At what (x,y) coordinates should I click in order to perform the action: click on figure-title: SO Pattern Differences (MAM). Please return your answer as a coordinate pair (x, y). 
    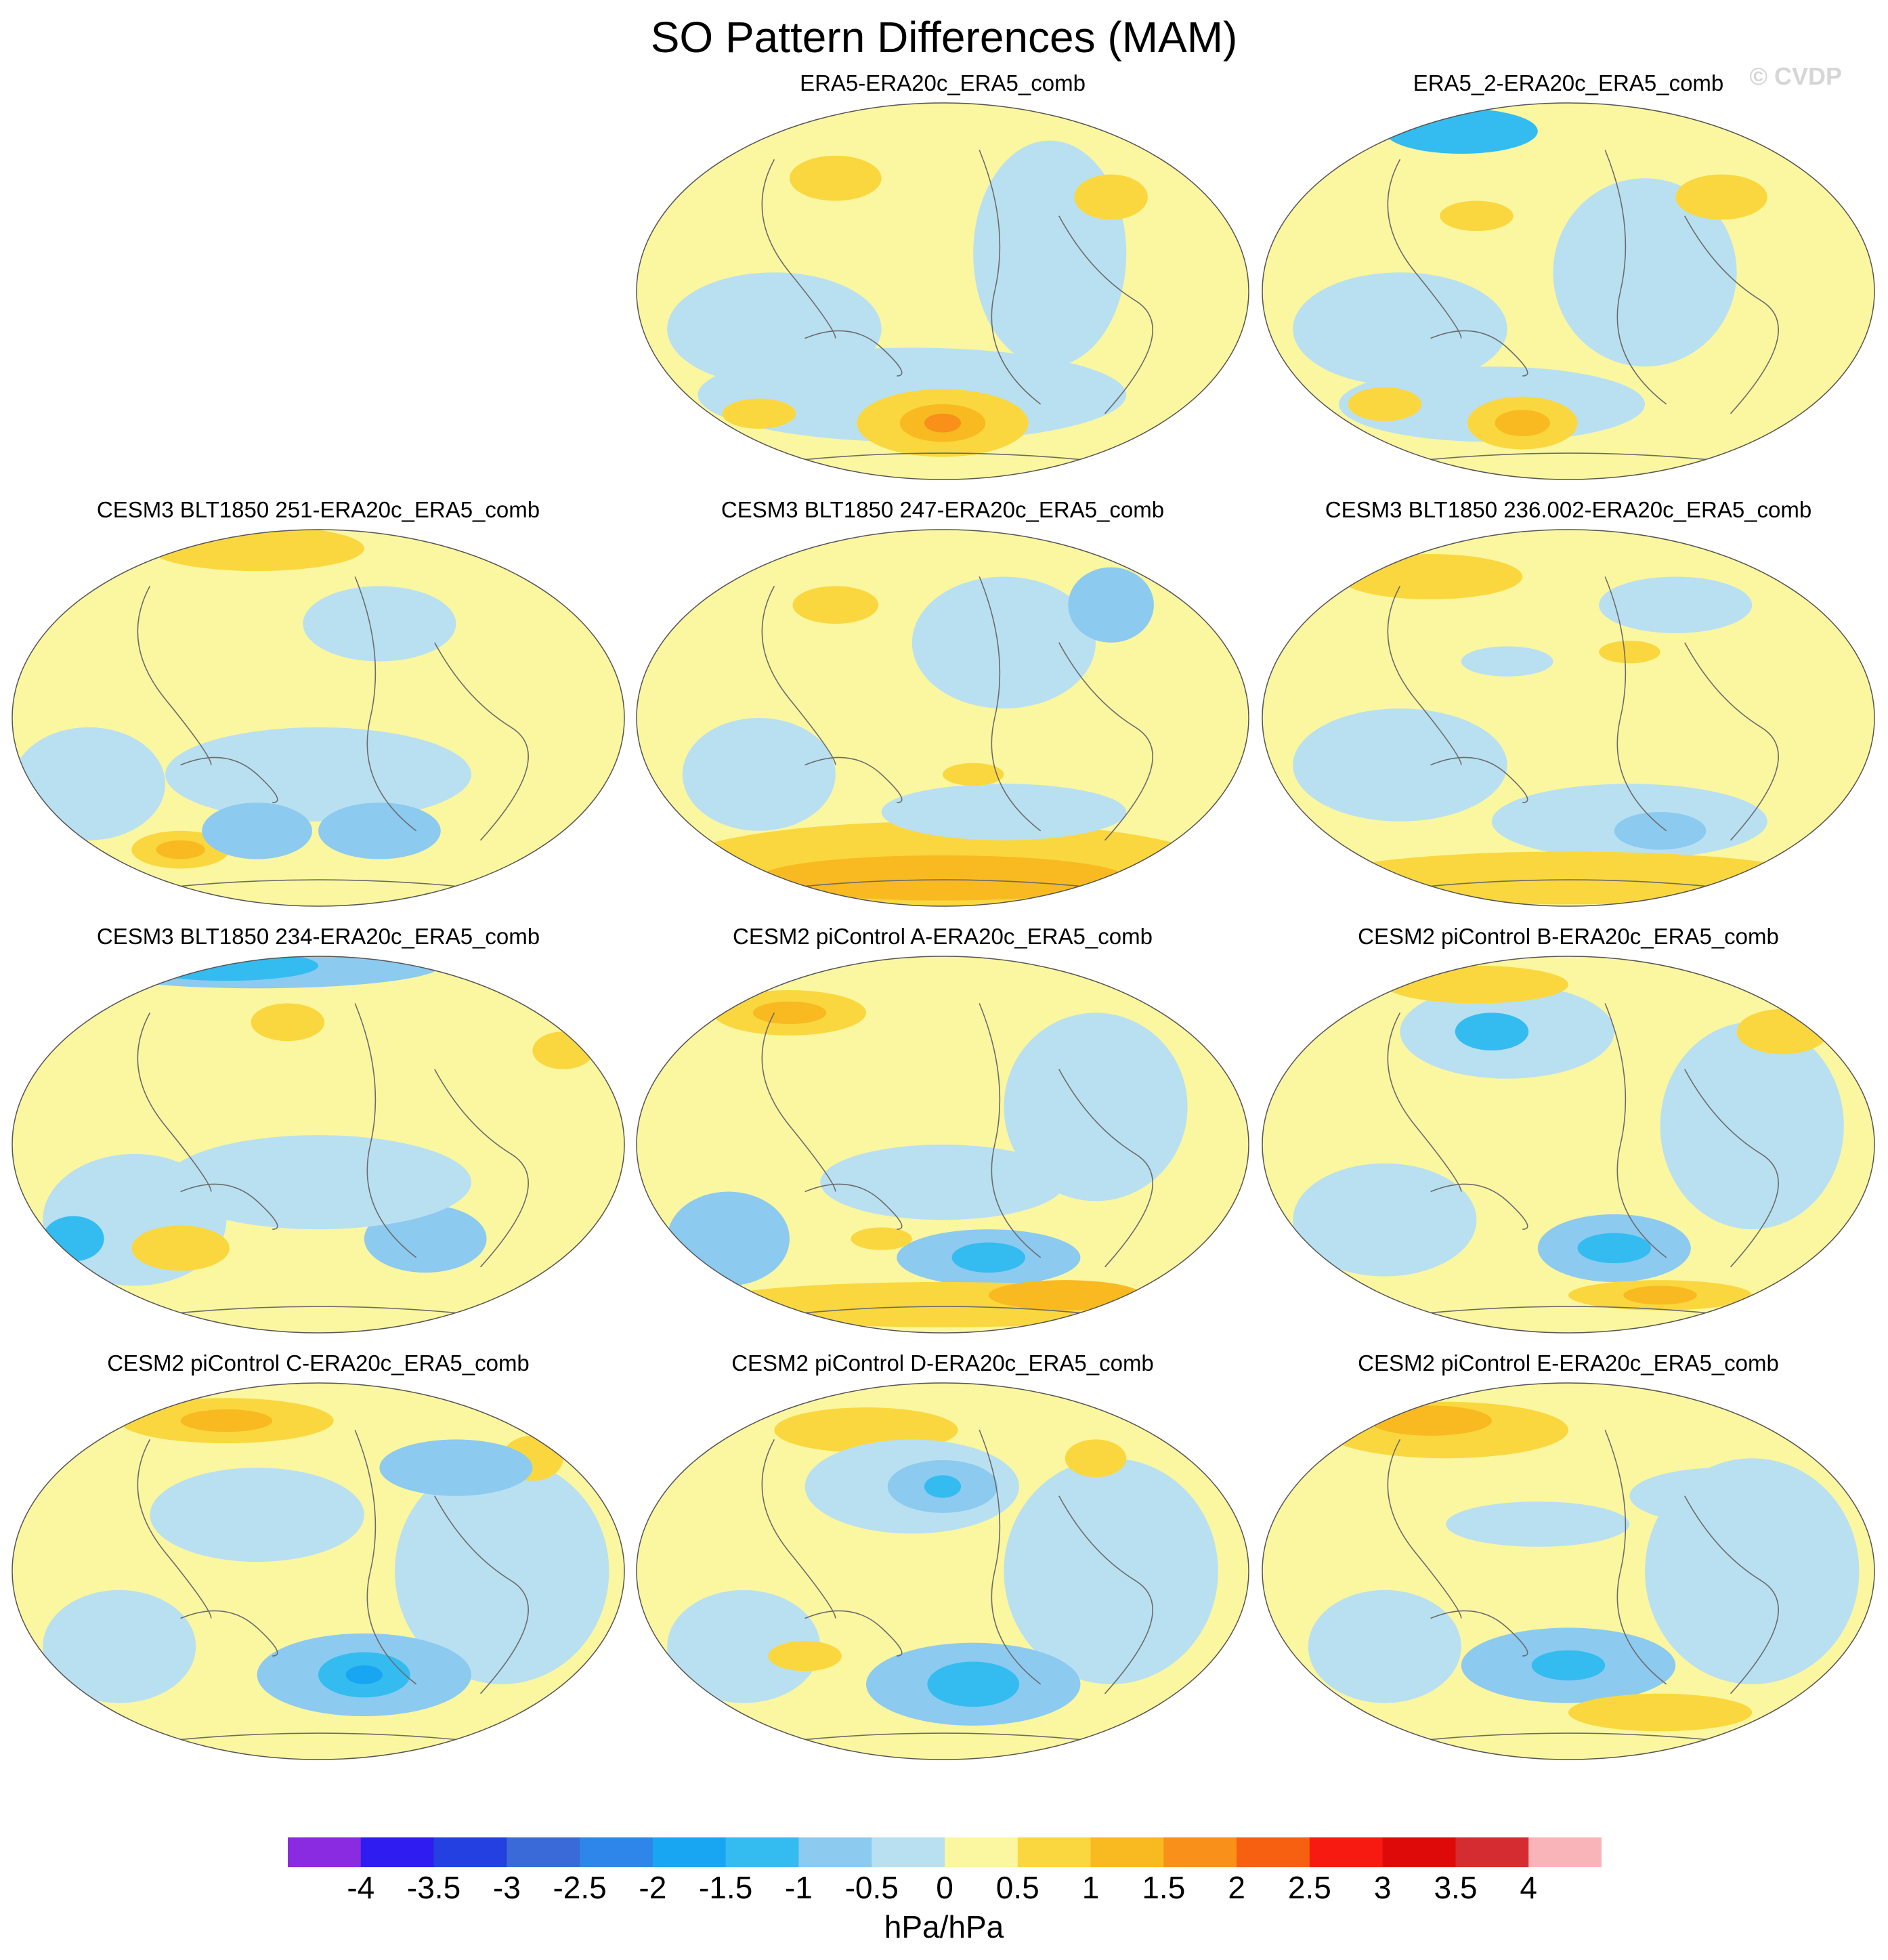
    Looking at the image, I should click on (944, 37).